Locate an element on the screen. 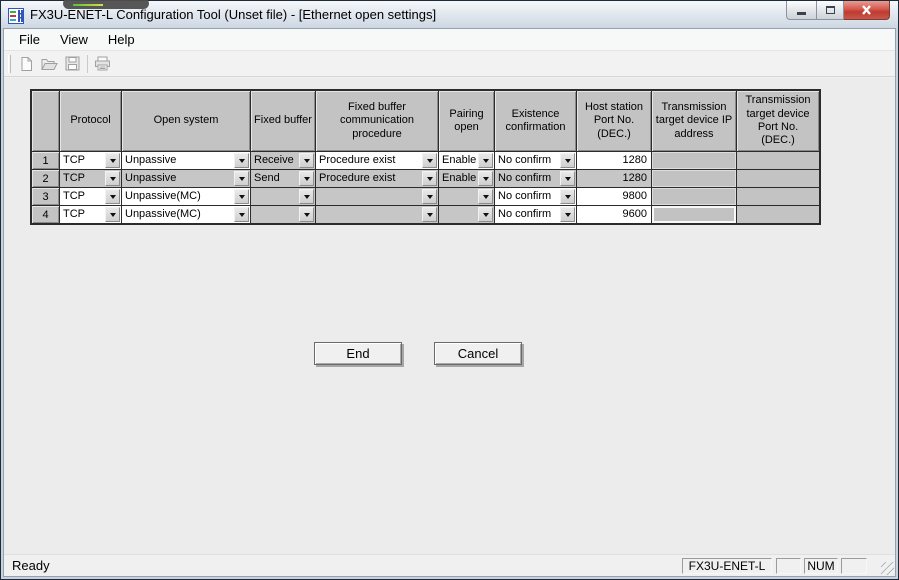 The image size is (899, 580). row-header-1: 1 is located at coordinates (45, 160).